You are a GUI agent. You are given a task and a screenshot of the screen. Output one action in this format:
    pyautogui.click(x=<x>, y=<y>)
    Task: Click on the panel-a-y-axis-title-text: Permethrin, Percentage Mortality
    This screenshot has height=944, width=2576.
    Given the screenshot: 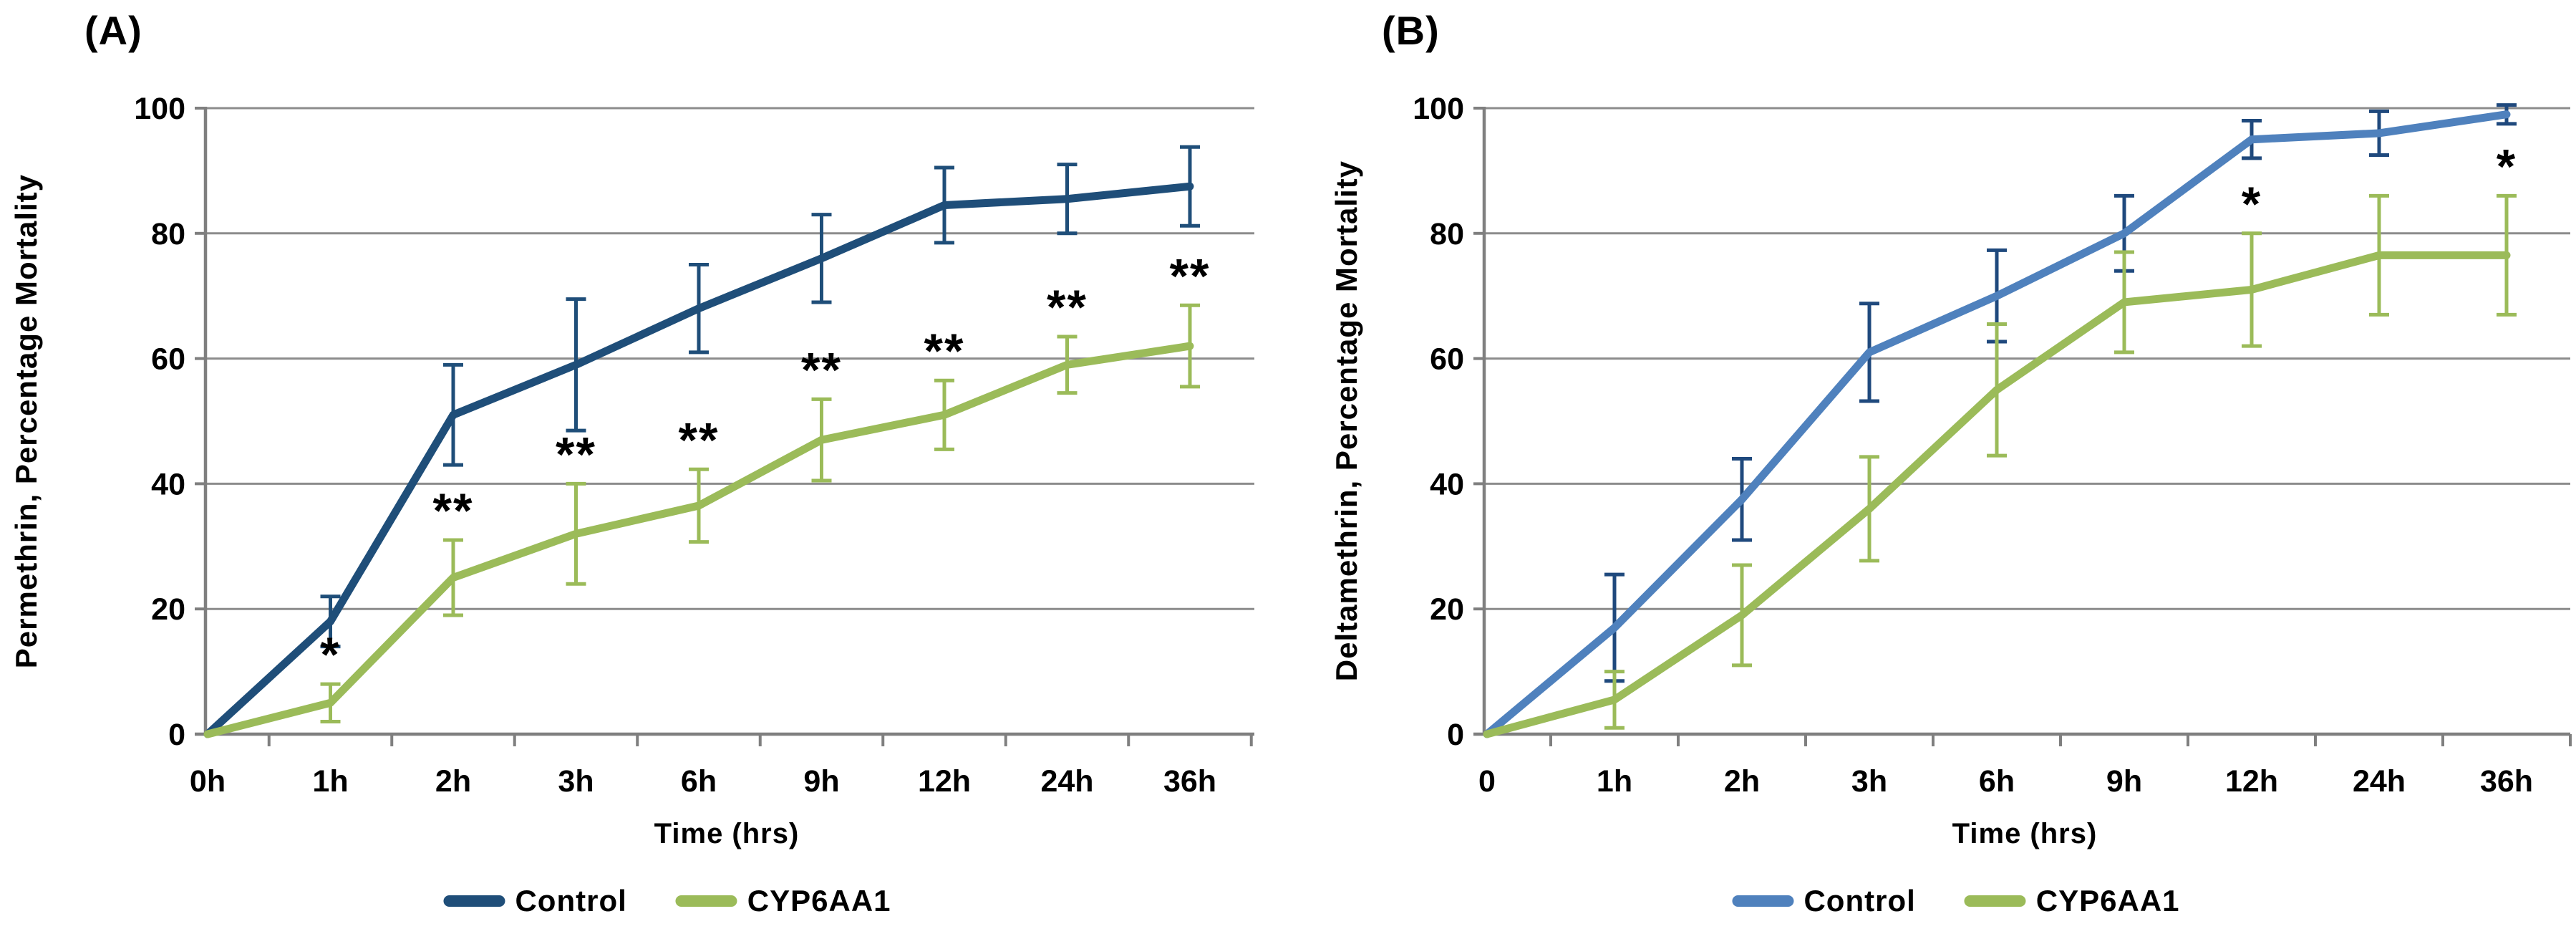 What is the action you would take?
    pyautogui.click(x=26, y=421)
    